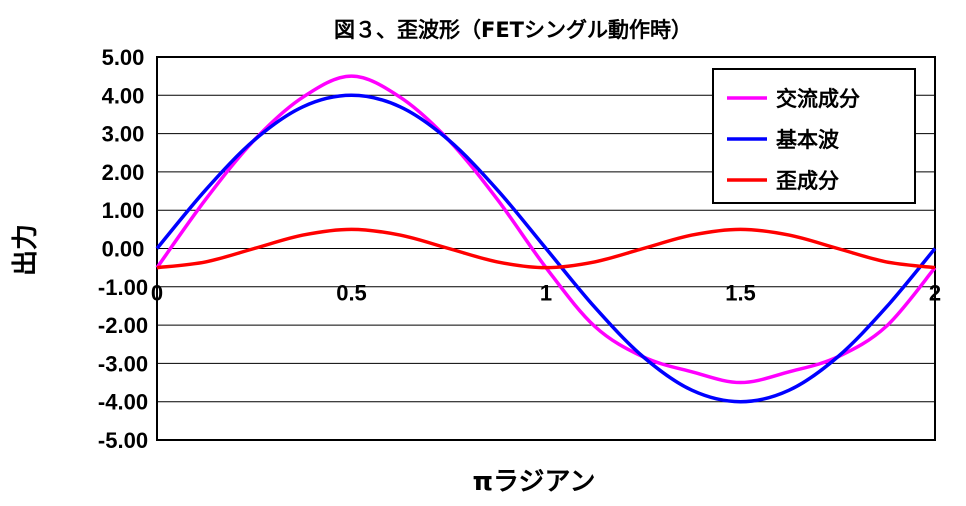  Describe the element at coordinates (533, 482) in the screenshot. I see `x-axis-label: πラジアン` at that location.